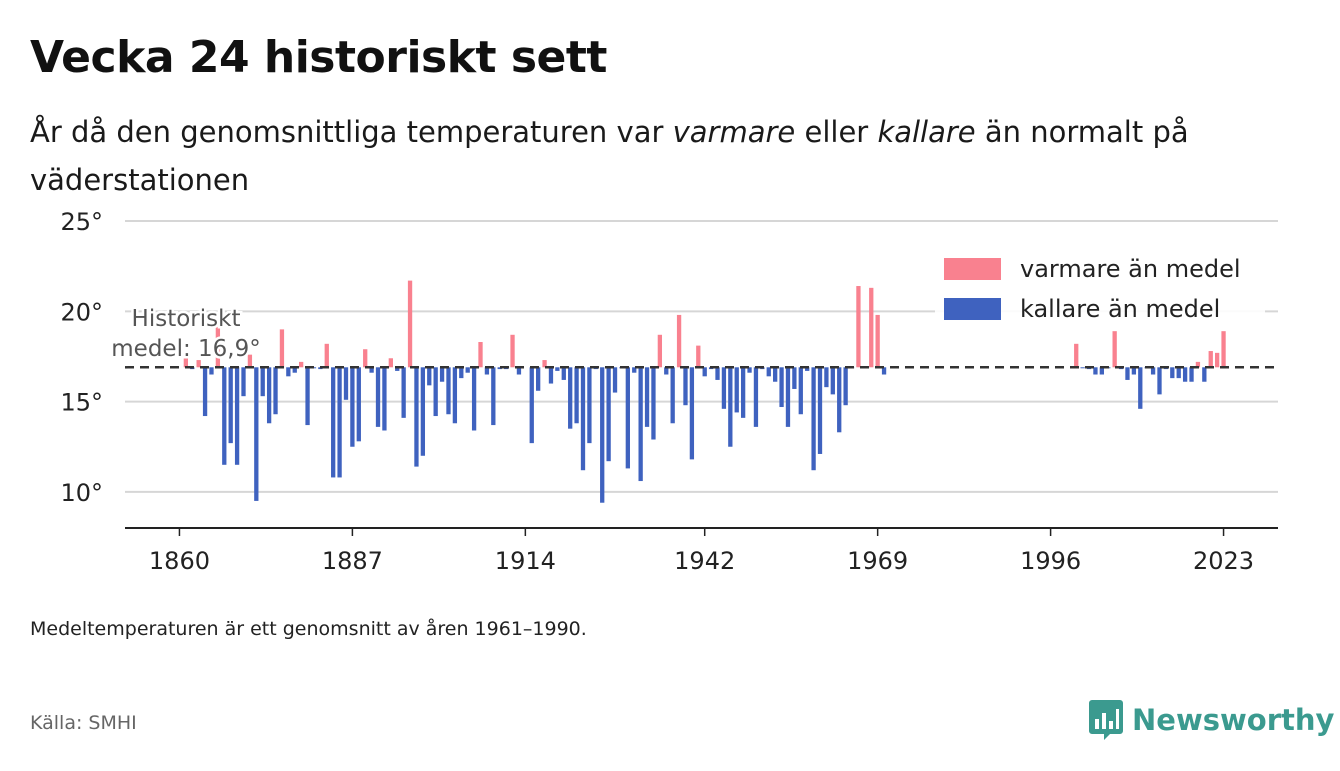  What do you see at coordinates (318, 57) in the screenshot?
I see `chart-title: Vecka 24 historiskt sett` at bounding box center [318, 57].